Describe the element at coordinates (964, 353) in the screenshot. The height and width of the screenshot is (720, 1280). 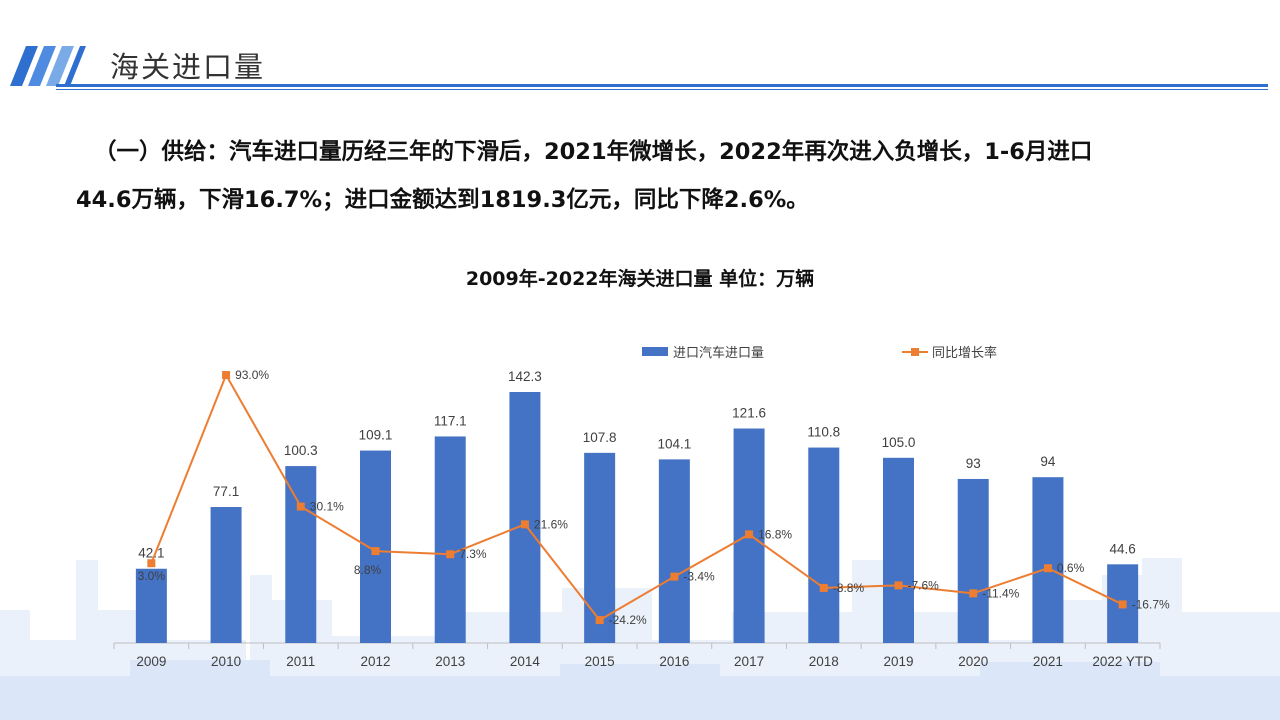
I see `legend-line-label: 同比增长率` at that location.